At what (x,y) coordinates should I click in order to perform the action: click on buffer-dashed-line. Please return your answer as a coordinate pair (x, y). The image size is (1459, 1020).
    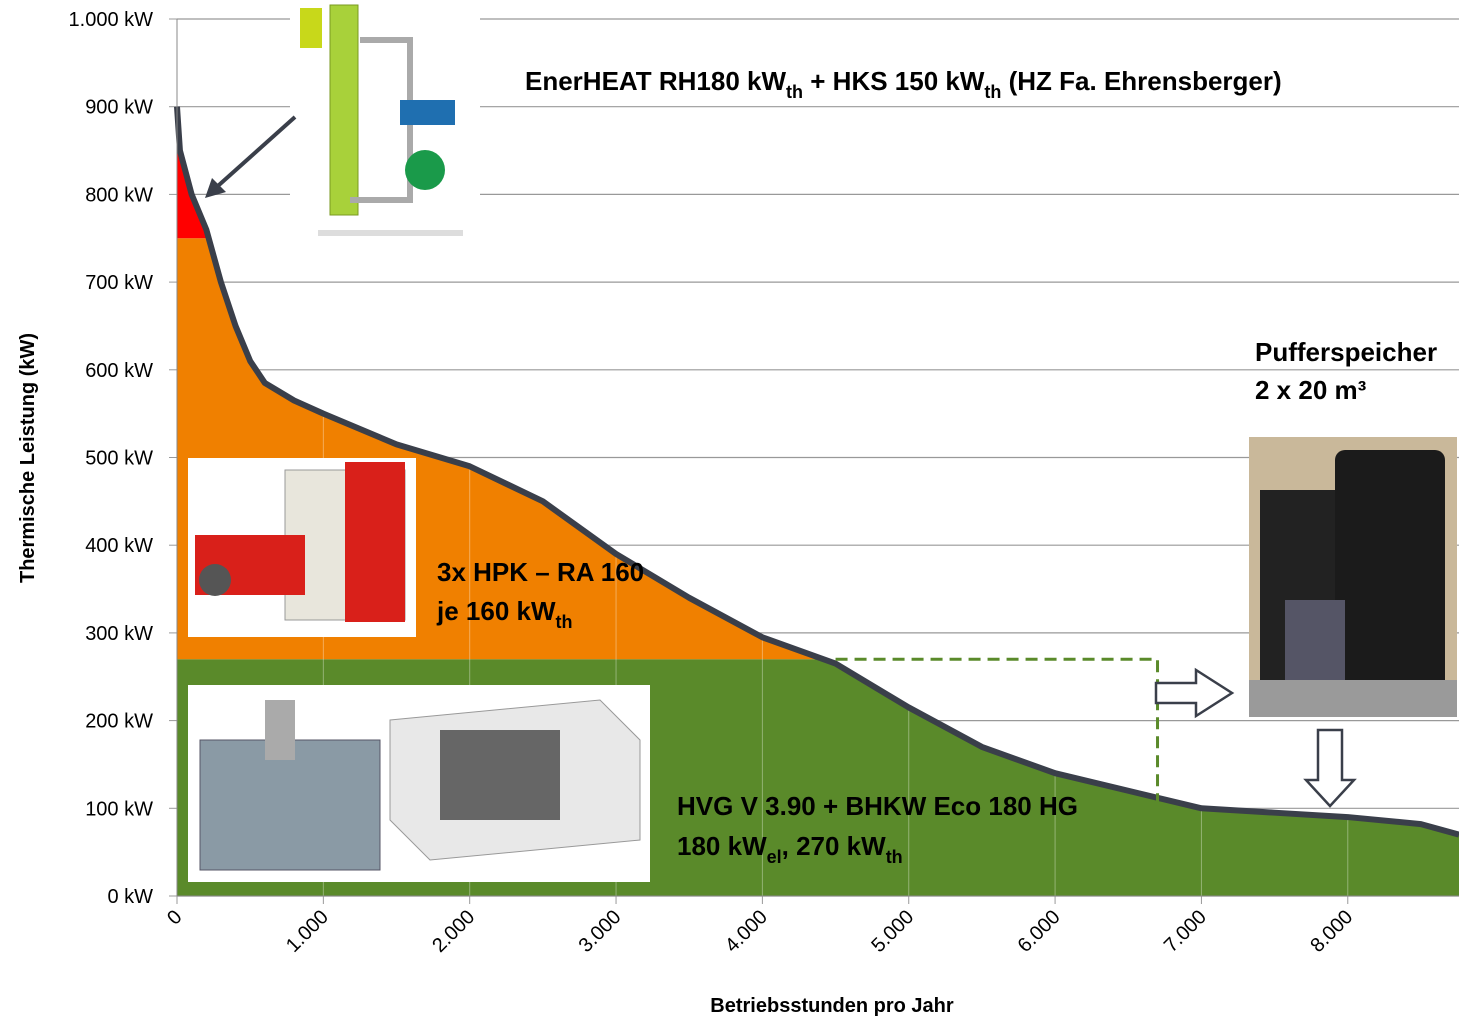
    Looking at the image, I should click on (997, 733).